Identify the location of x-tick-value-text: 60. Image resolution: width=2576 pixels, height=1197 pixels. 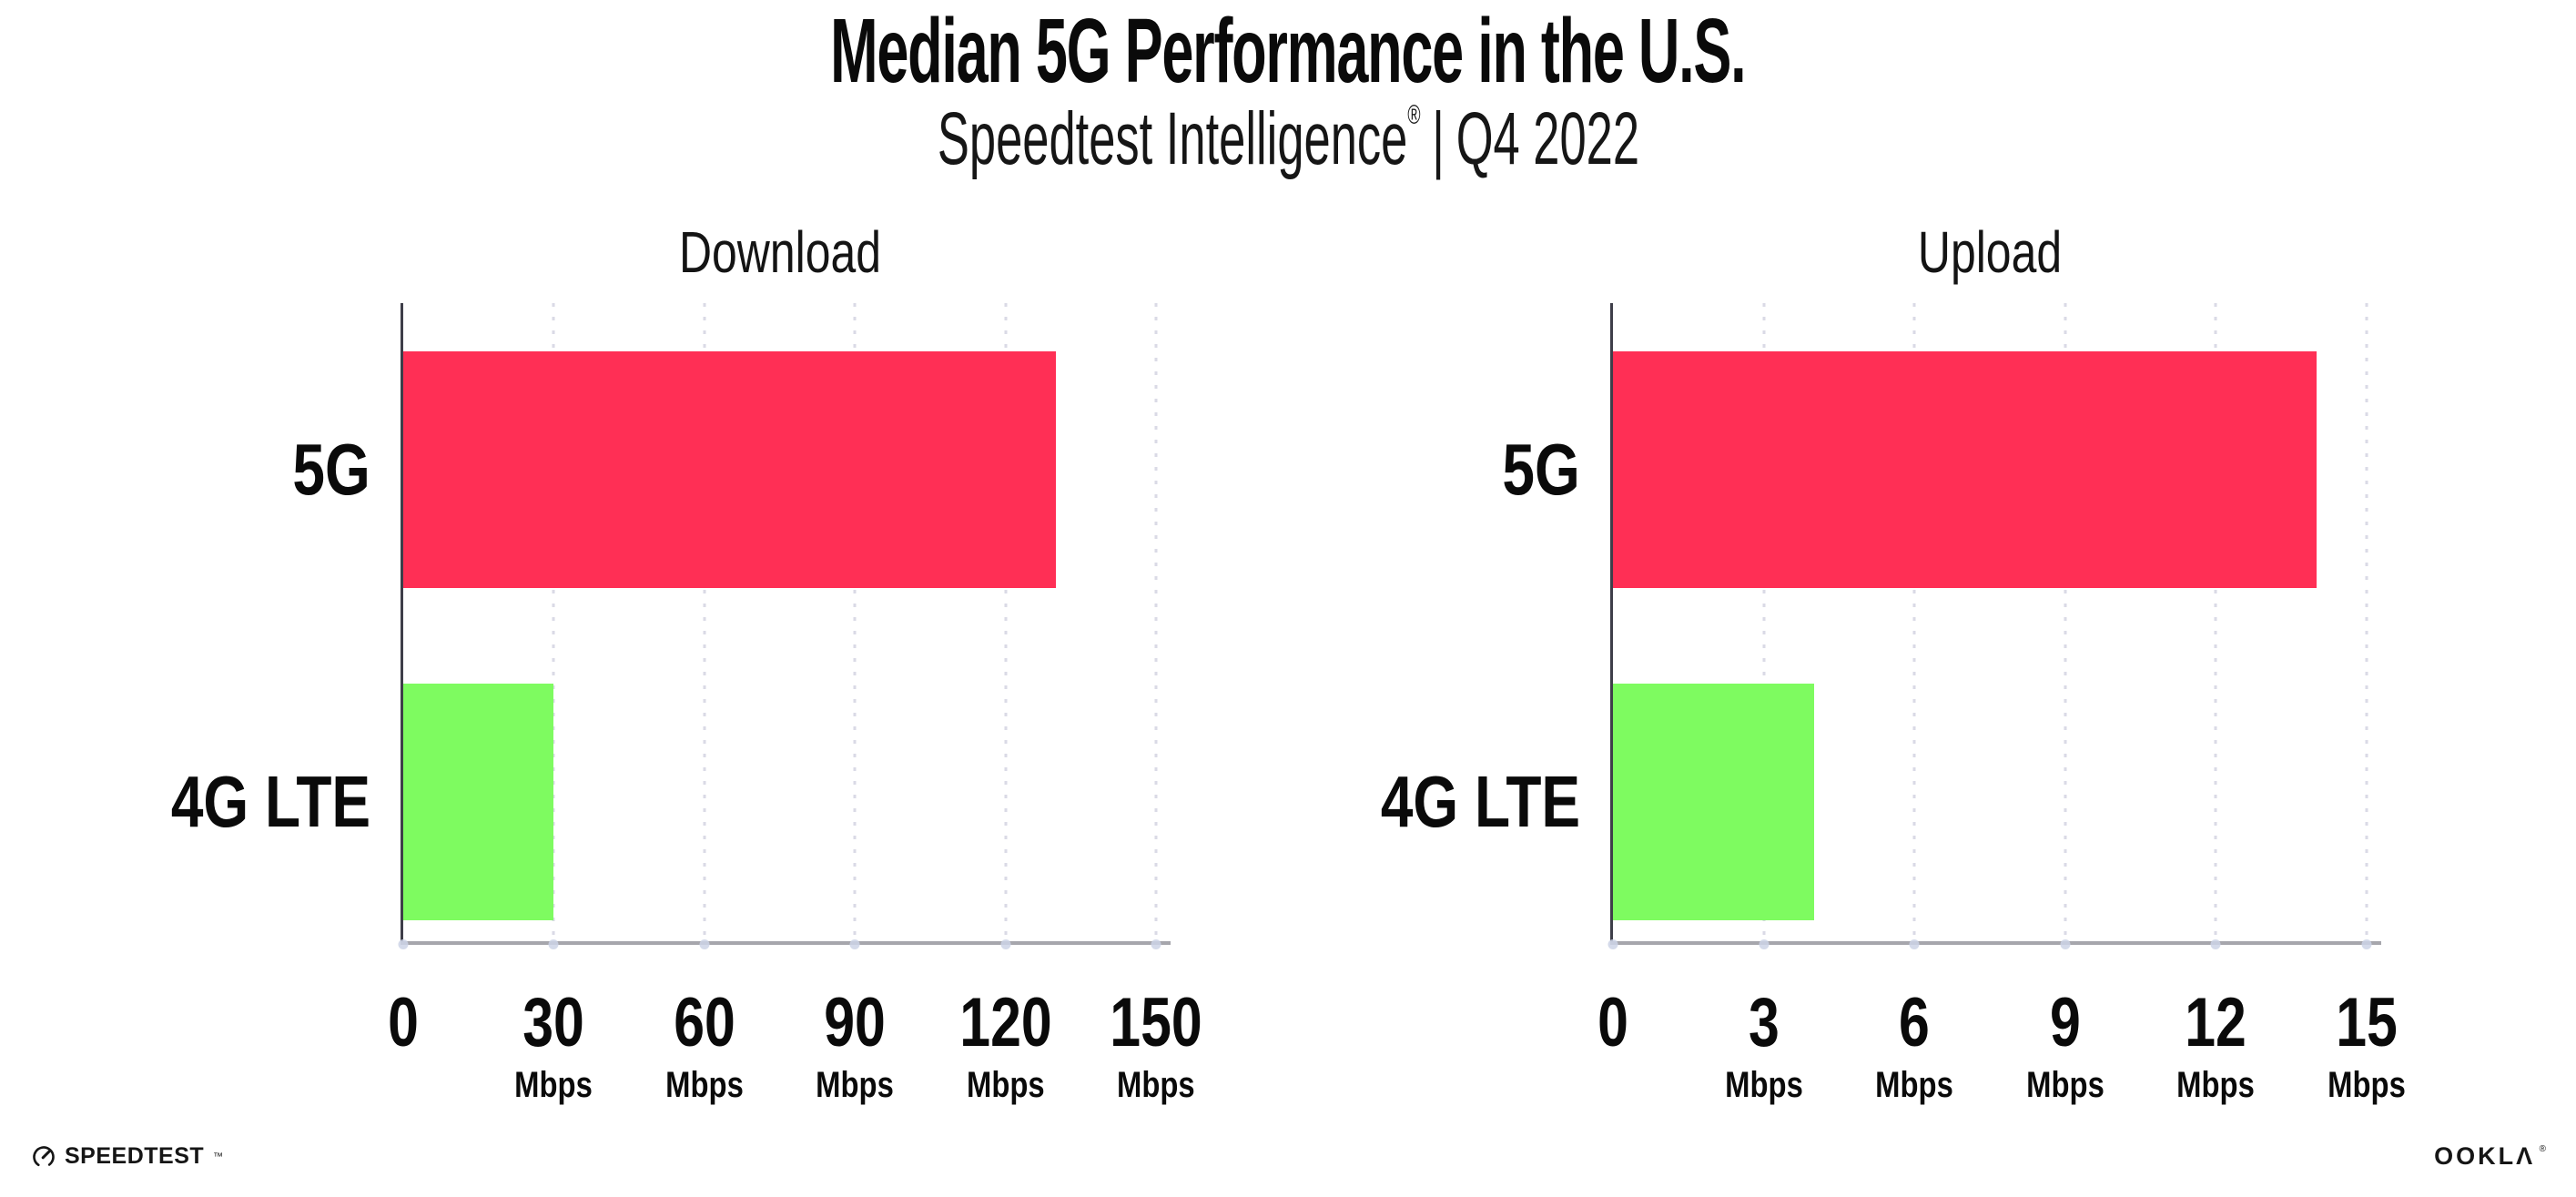
(704, 1023).